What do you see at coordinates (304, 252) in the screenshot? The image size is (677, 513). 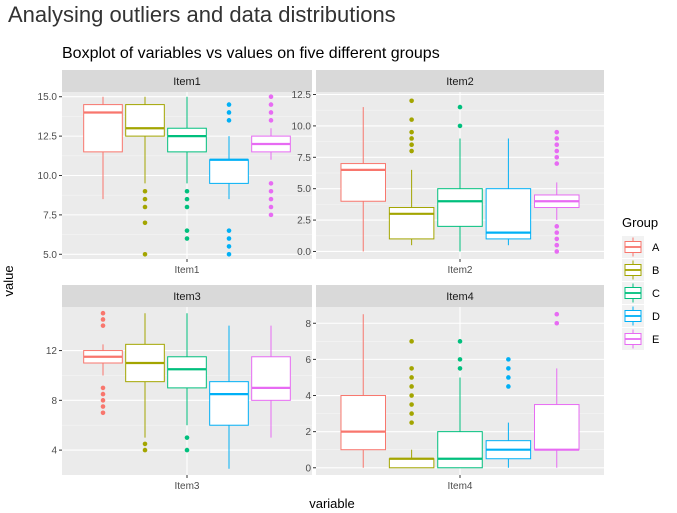 I see `y-tick-label: 0.0` at bounding box center [304, 252].